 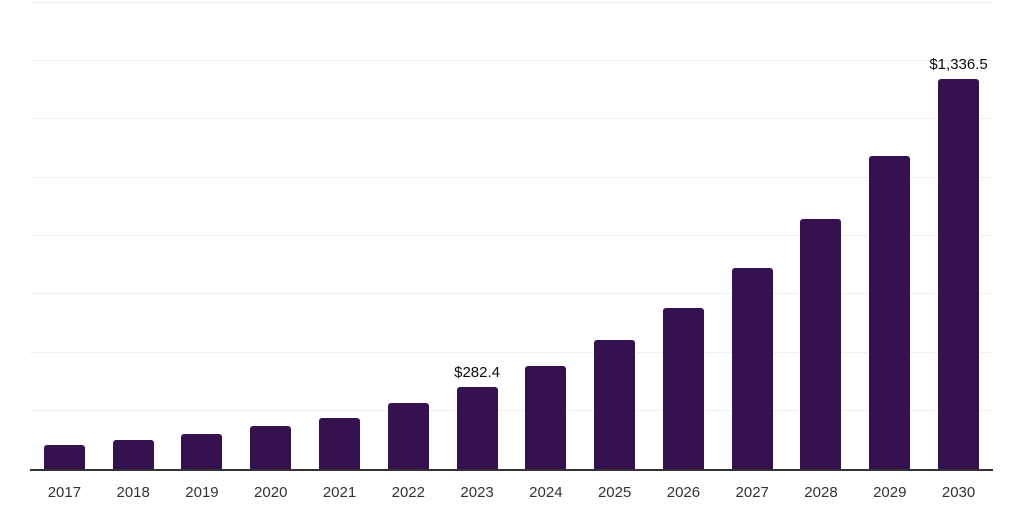 I want to click on bar-2026, so click(x=683, y=388).